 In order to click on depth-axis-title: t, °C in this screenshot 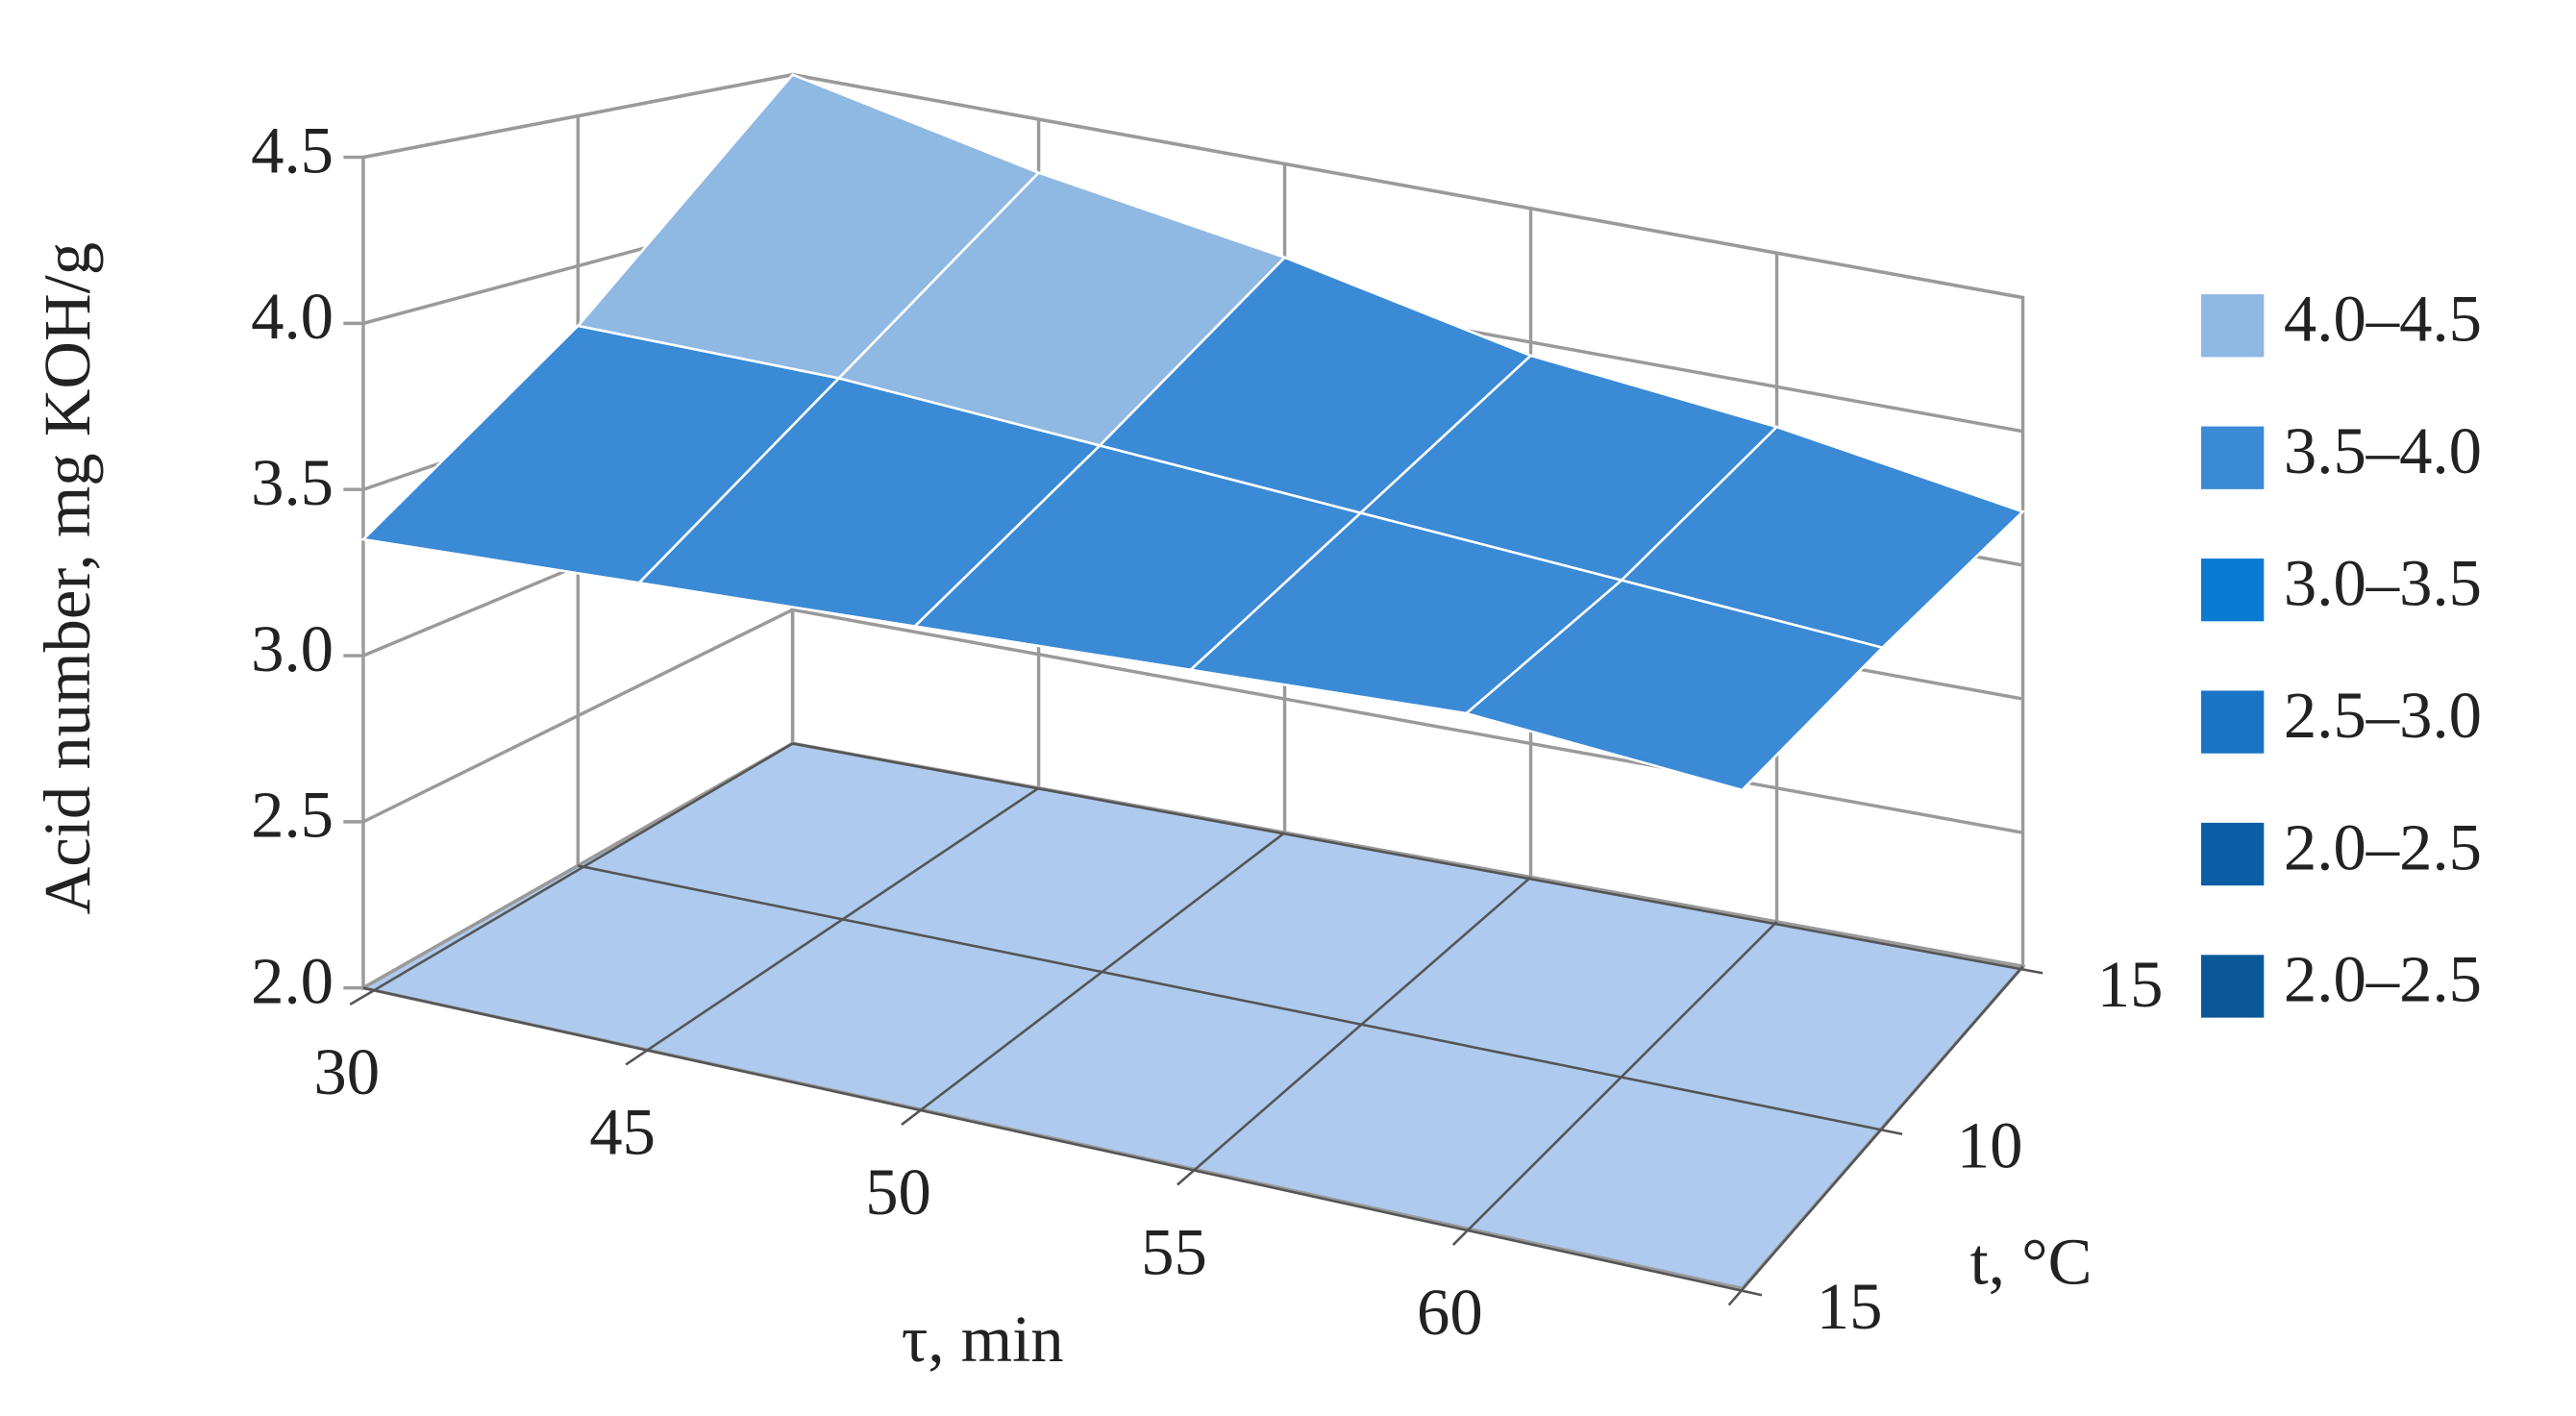, I will do `click(2031, 1263)`.